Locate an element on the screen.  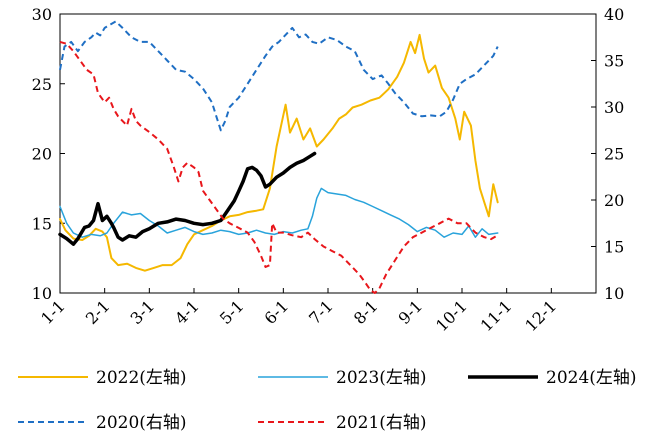
right-tick-label: 35 is located at coordinates (614, 61).